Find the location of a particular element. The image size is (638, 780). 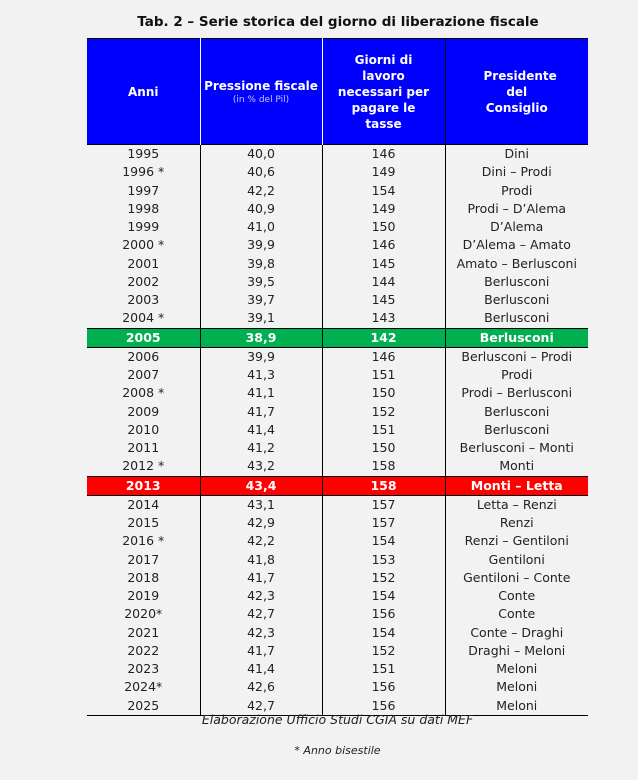

table-row: 2006 39,9 146 Berlusconi – Prodi is located at coordinates (337, 356).